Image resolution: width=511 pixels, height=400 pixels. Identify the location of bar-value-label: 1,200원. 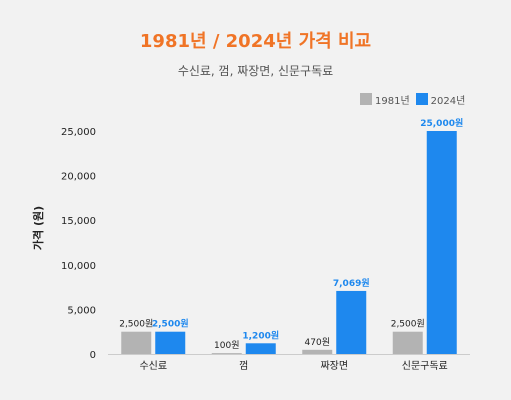
(260, 335).